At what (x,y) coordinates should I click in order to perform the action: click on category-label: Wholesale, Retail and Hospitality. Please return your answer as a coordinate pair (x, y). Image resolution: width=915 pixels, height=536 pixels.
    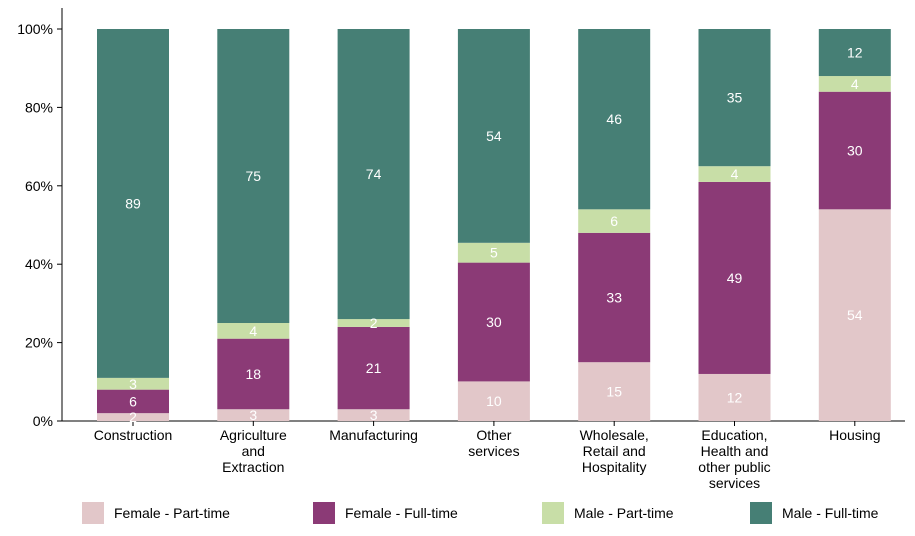
    Looking at the image, I should click on (614, 451).